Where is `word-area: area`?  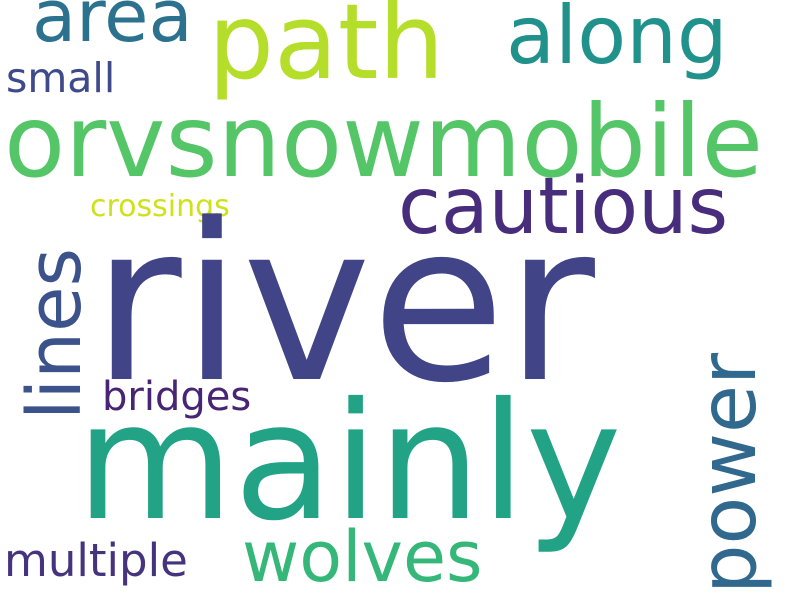
word-area: area is located at coordinates (112, 29).